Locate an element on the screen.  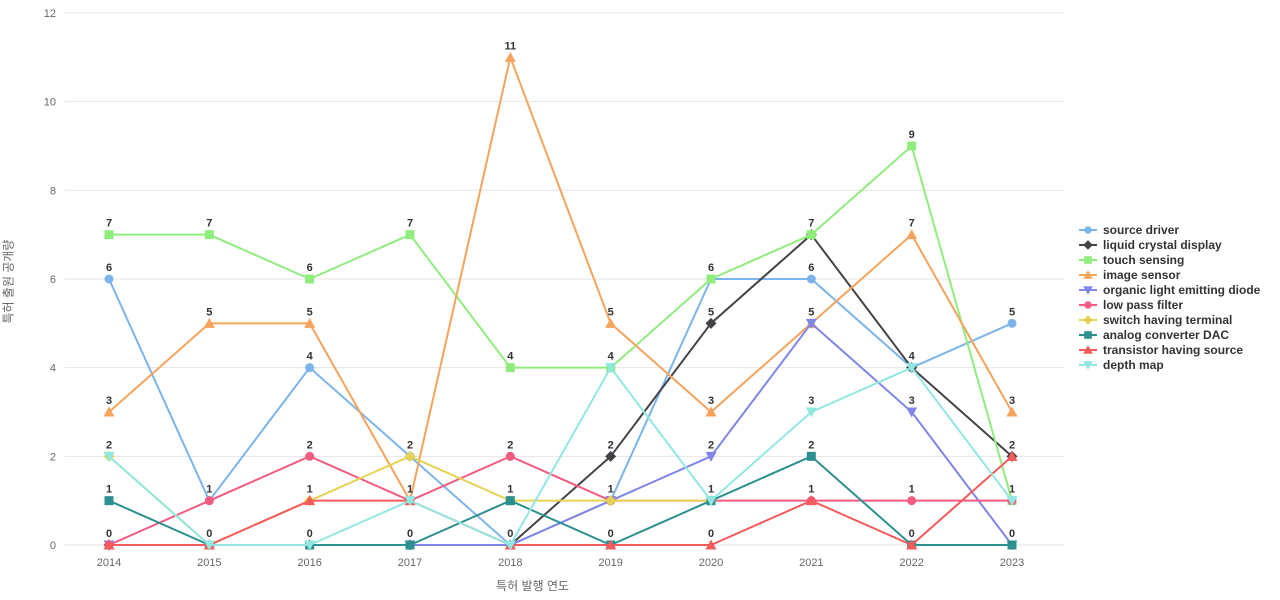
y-tick-label-4: 4 is located at coordinates (53, 369).